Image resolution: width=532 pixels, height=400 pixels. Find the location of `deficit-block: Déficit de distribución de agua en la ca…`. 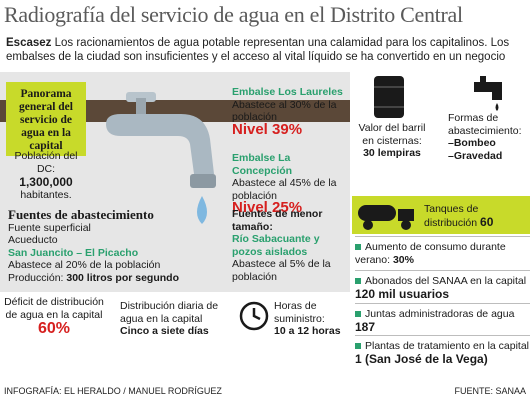

deficit-block: Déficit de distribución de agua en la ca… is located at coordinates (54, 316).